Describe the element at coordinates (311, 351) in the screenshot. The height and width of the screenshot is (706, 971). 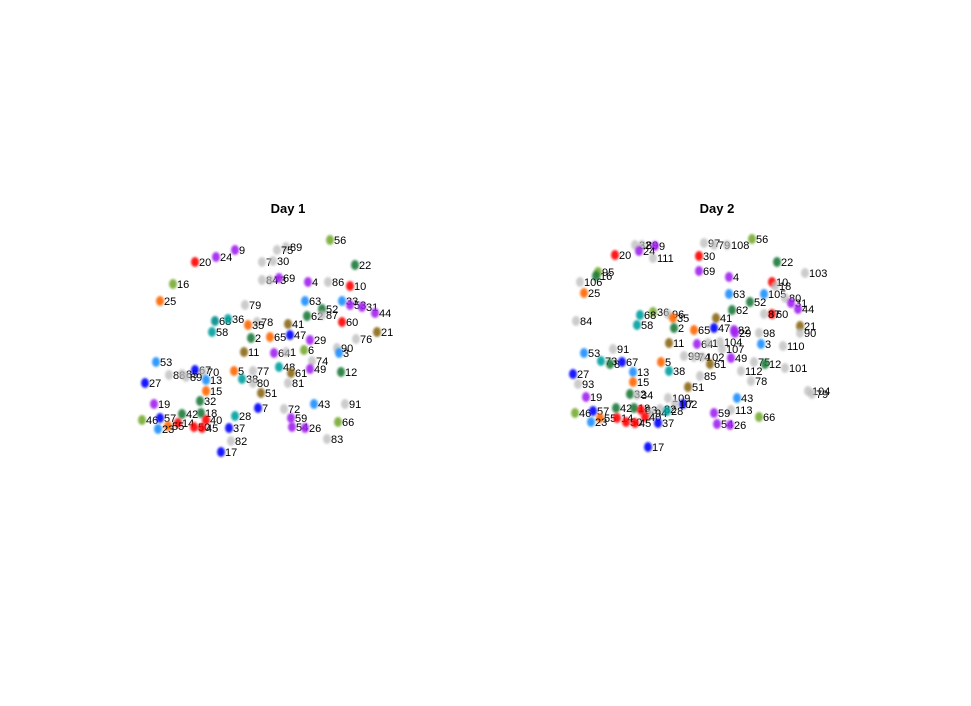
I see `cell-label: 6` at that location.